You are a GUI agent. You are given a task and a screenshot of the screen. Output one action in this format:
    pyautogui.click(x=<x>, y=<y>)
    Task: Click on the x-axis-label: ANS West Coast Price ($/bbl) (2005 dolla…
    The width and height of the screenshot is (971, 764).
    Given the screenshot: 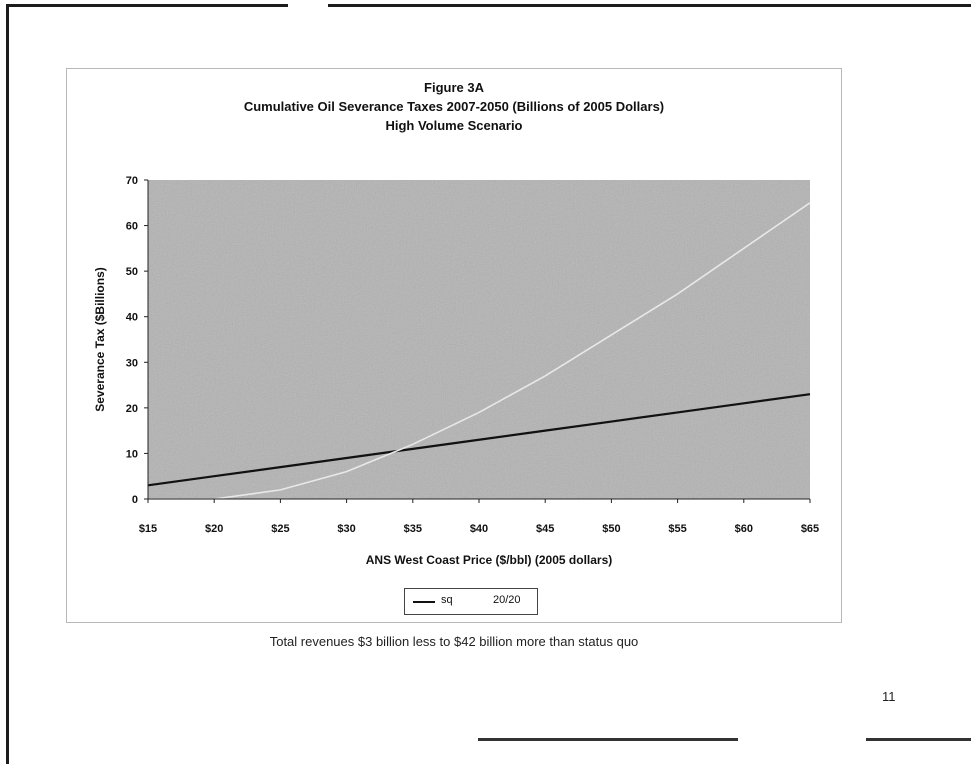 What is the action you would take?
    pyautogui.click(x=489, y=560)
    